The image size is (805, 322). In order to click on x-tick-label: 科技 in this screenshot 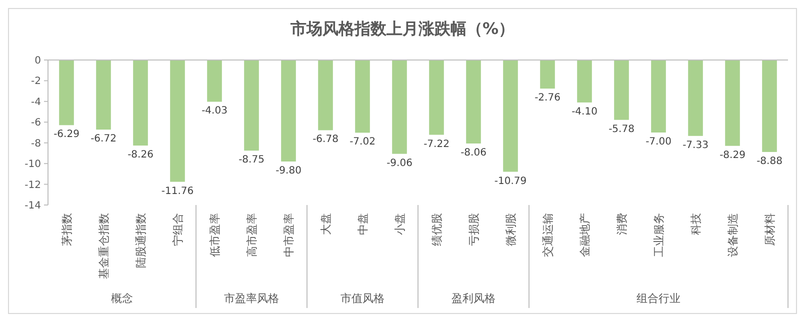, I will do `click(696, 224)`.